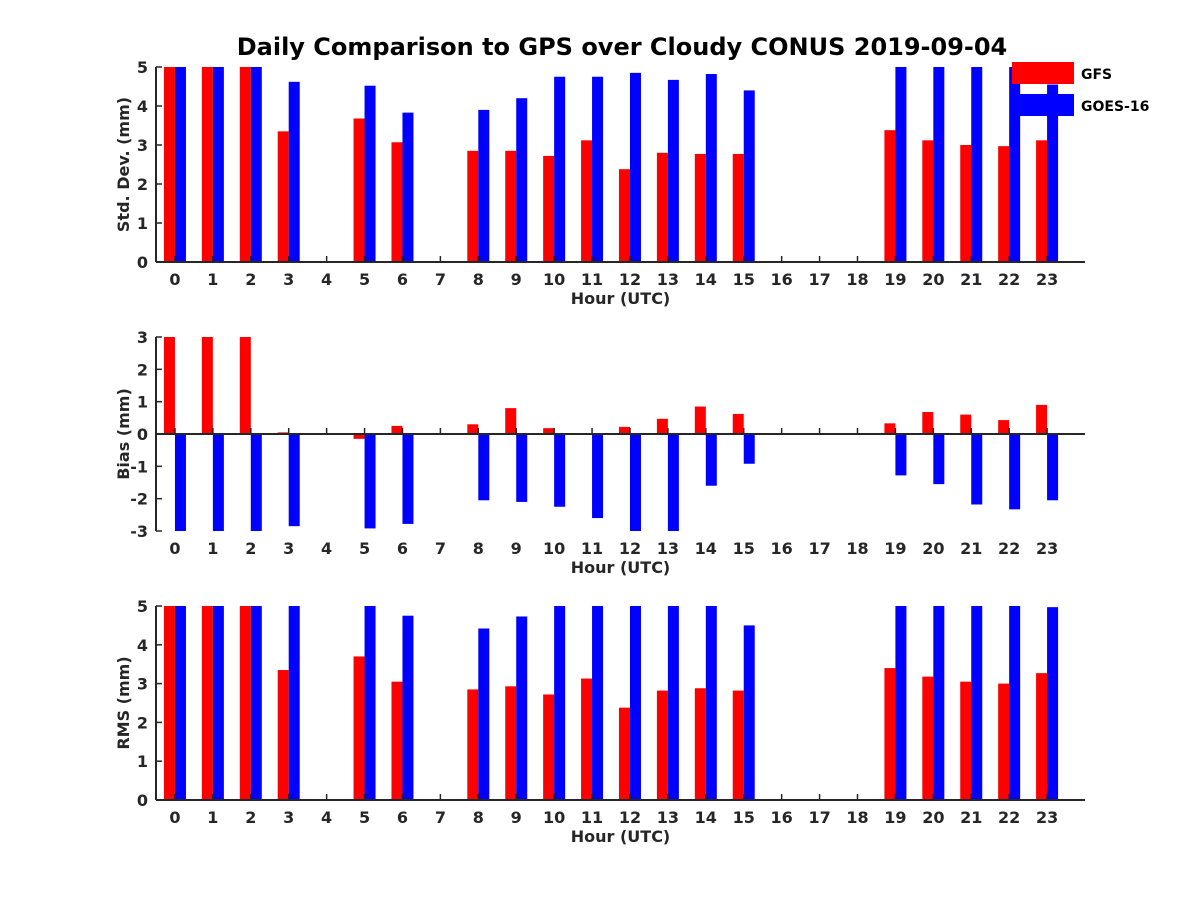 Image resolution: width=1200 pixels, height=900 pixels. What do you see at coordinates (142, 262) in the screenshot?
I see `y-tick-label: 0` at bounding box center [142, 262].